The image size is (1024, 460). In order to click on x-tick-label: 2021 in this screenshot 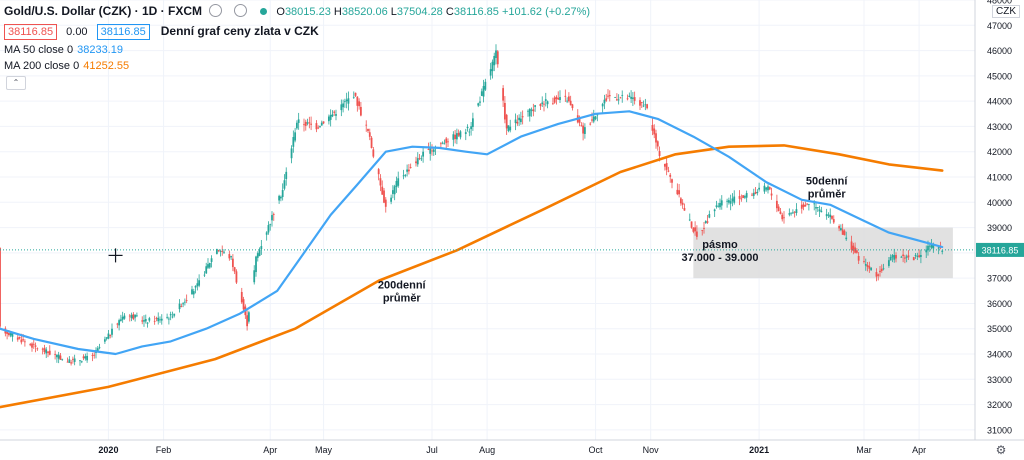, I will do `click(759, 450)`.